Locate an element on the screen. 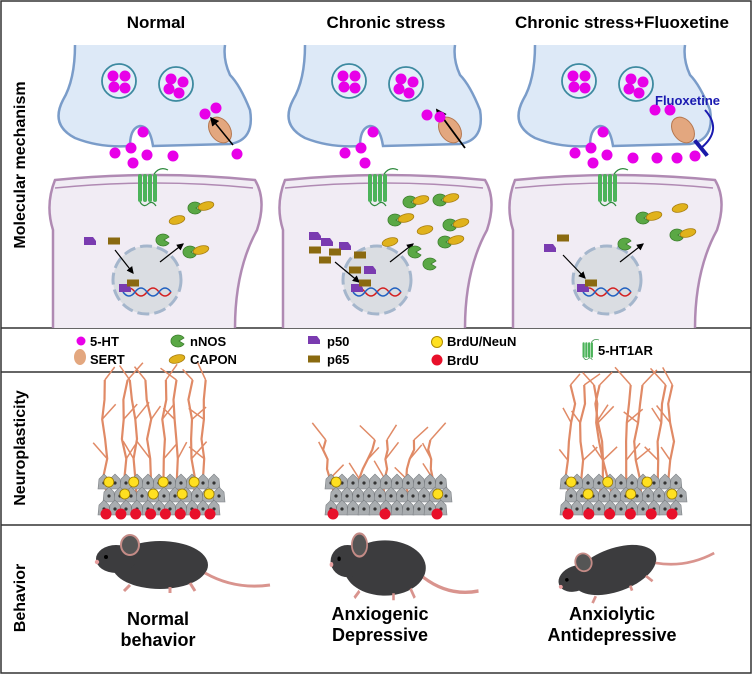 This screenshot has width=752, height=675. svg-text: 5-HT1AR is located at coordinates (626, 350).